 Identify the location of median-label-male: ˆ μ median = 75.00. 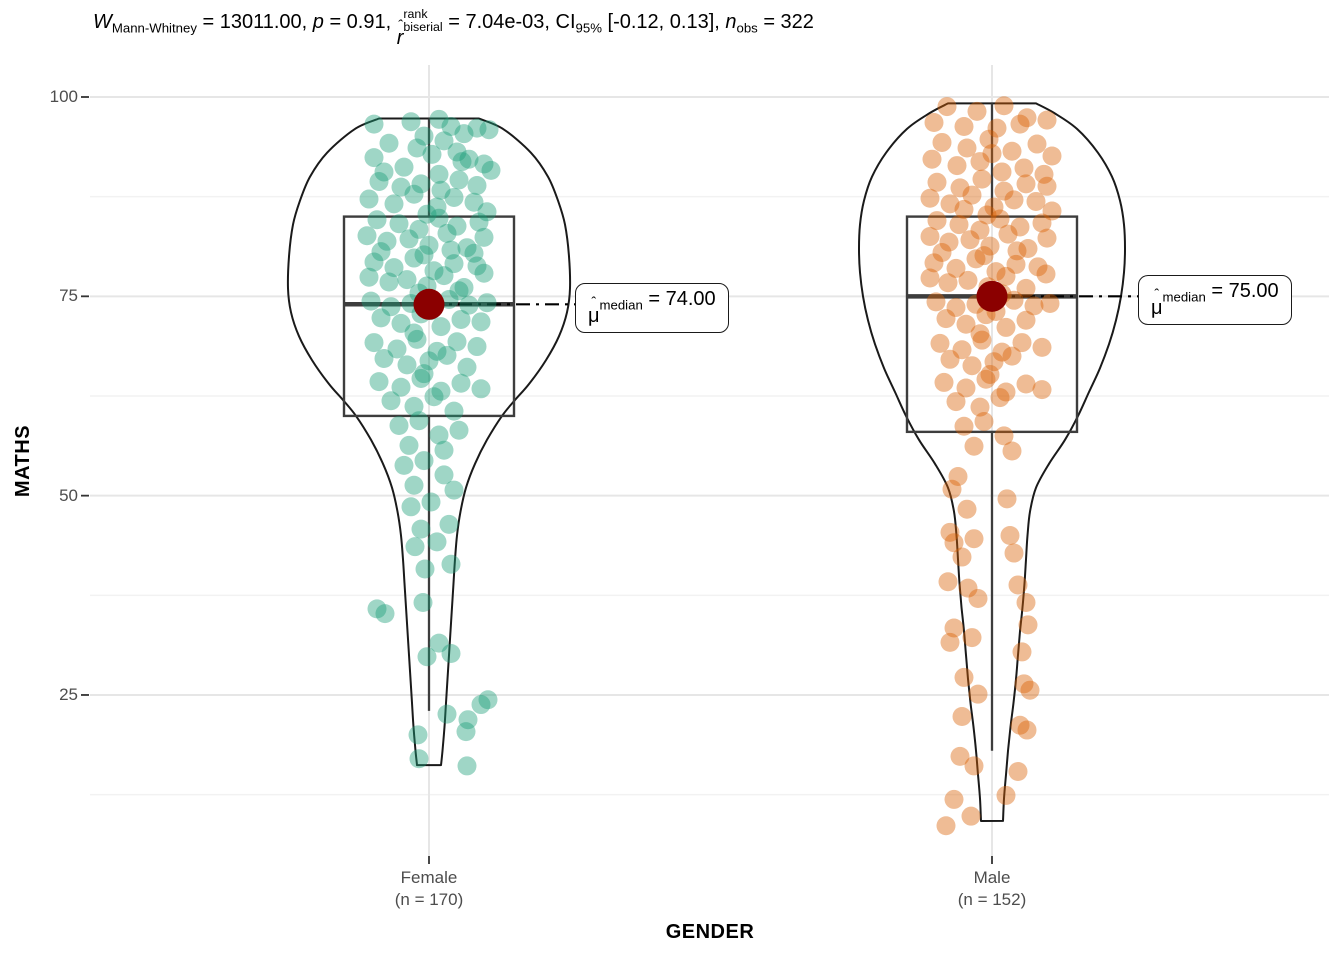
(1215, 300).